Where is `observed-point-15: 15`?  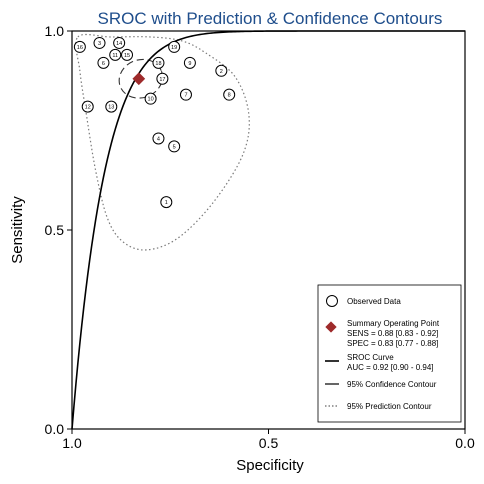
observed-point-15: 15 is located at coordinates (127, 54).